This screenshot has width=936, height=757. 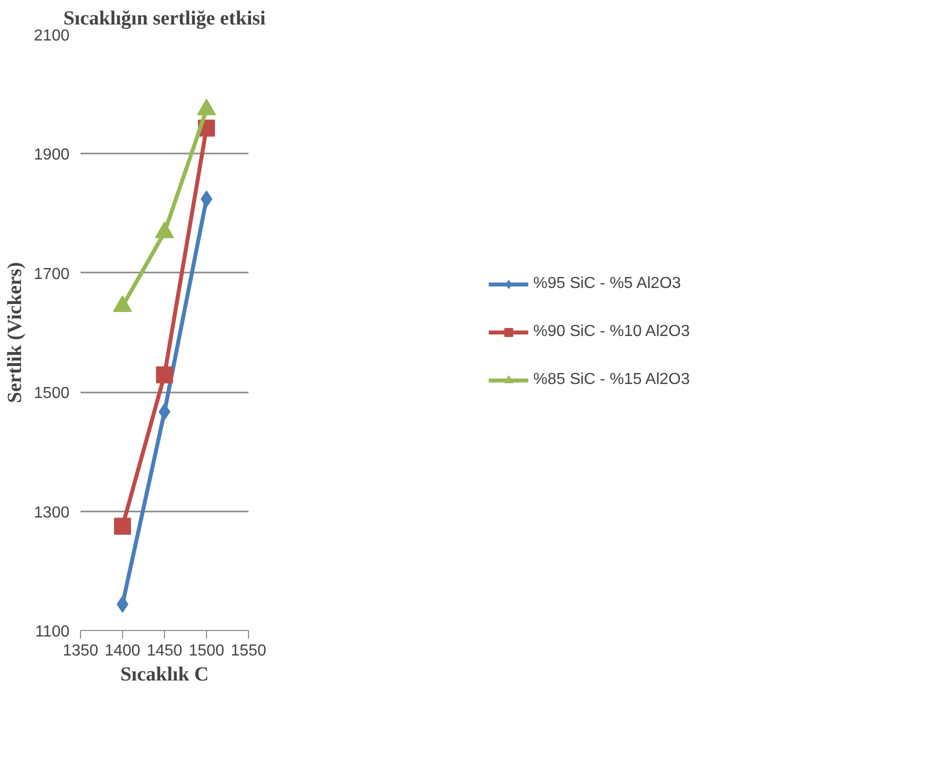 I want to click on legend-label: %95 SiC - %5 Al2O3, so click(x=607, y=284).